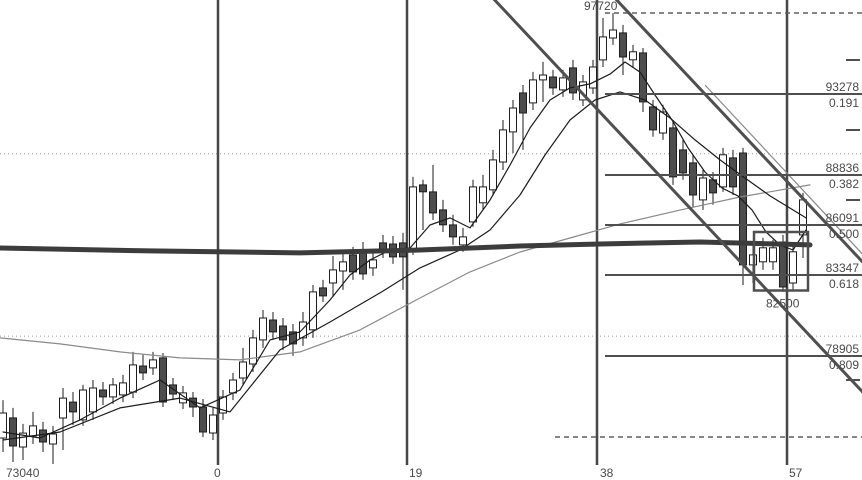  I want to click on consolidation-box, so click(781, 261).